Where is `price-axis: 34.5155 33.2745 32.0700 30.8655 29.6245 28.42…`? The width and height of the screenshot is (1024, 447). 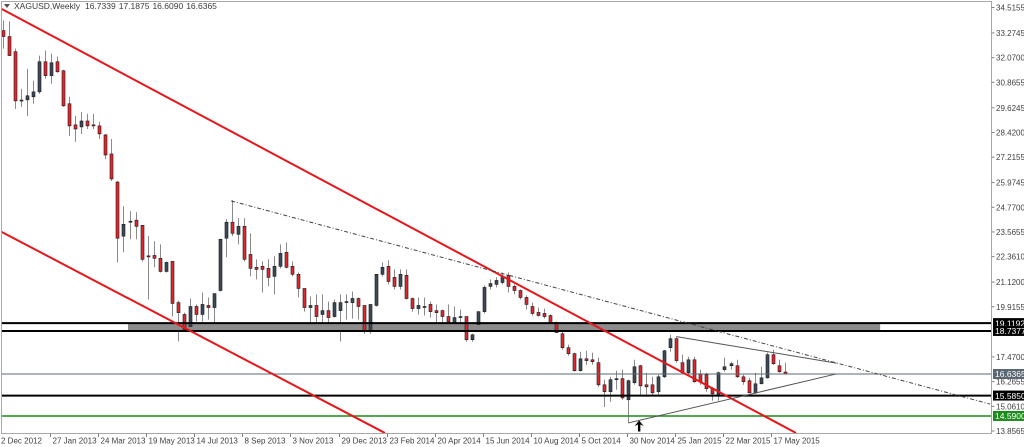 price-axis: 34.5155 33.2745 32.0700 30.8655 29.6245 28.42… is located at coordinates (1007, 220).